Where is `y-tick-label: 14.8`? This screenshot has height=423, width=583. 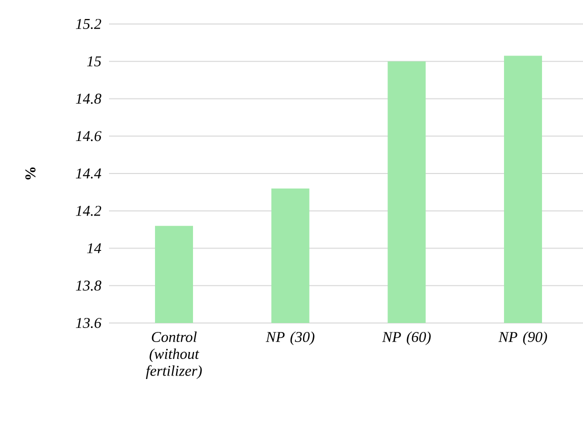
y-tick-label: 14.8 is located at coordinates (89, 99).